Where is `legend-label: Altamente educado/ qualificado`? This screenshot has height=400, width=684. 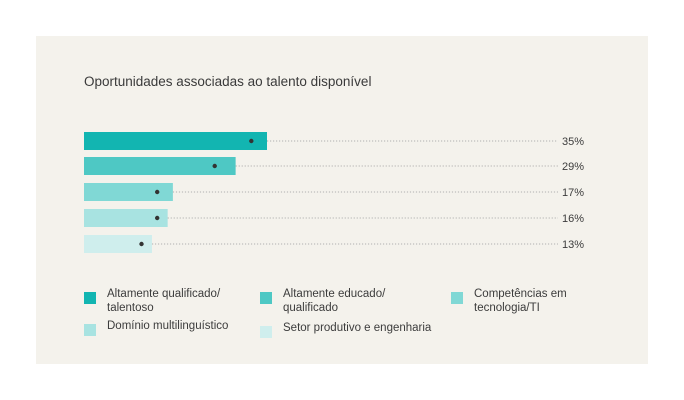 legend-label: Altamente educado/ qualificado is located at coordinates (334, 301).